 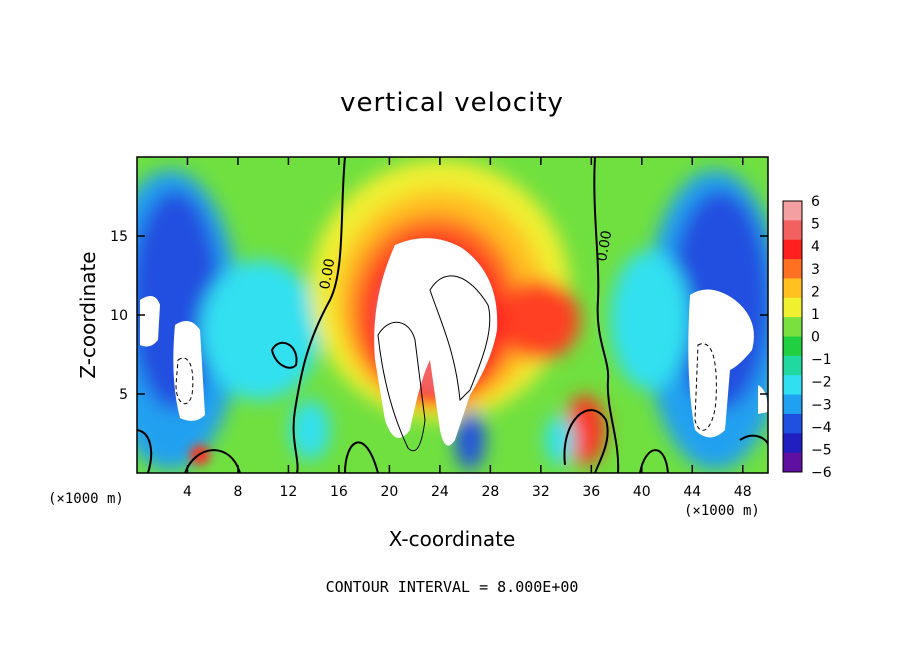 What do you see at coordinates (821, 405) in the screenshot?
I see `colorbar-tick-label: −3` at bounding box center [821, 405].